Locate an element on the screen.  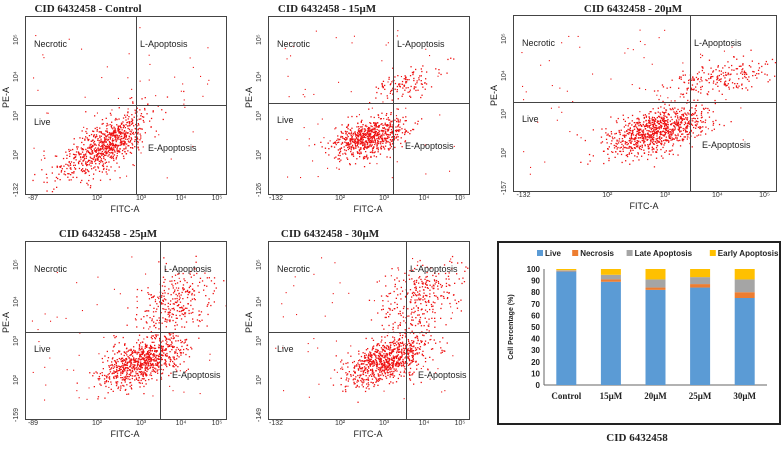
x-tick-label: 10² is located at coordinates (607, 195).